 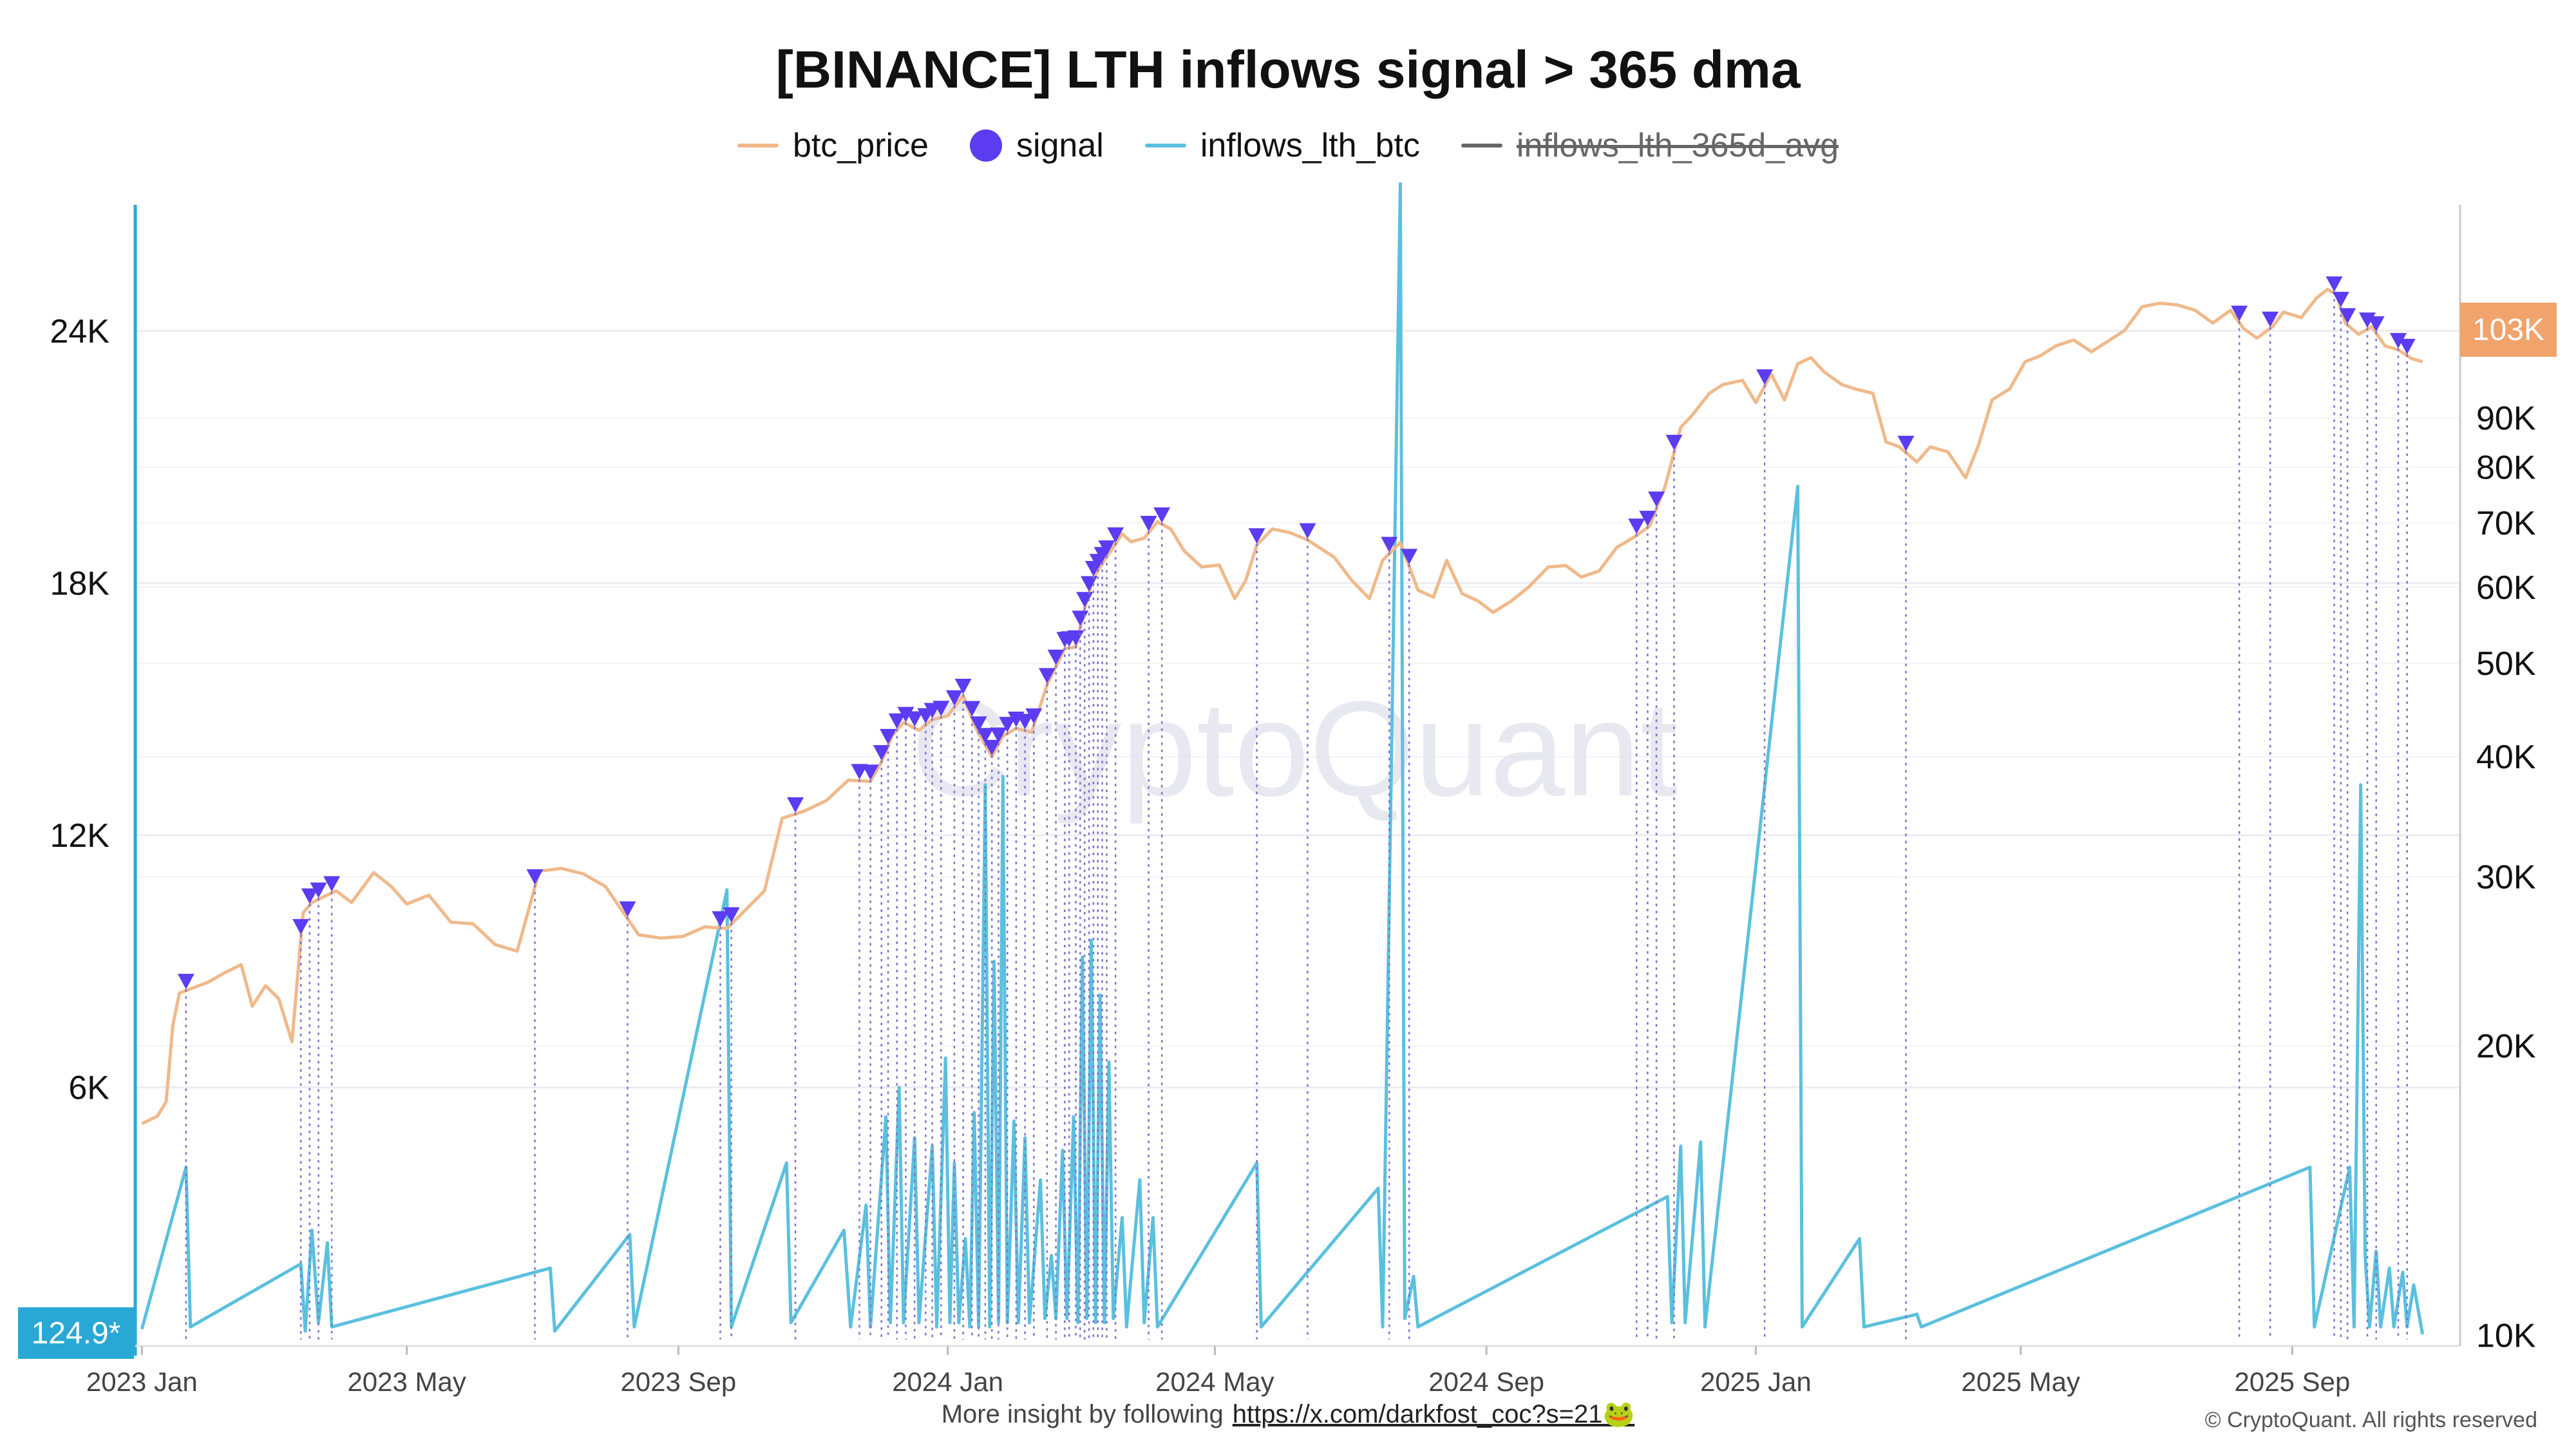 I want to click on legend-swatch-signal, so click(x=985, y=145).